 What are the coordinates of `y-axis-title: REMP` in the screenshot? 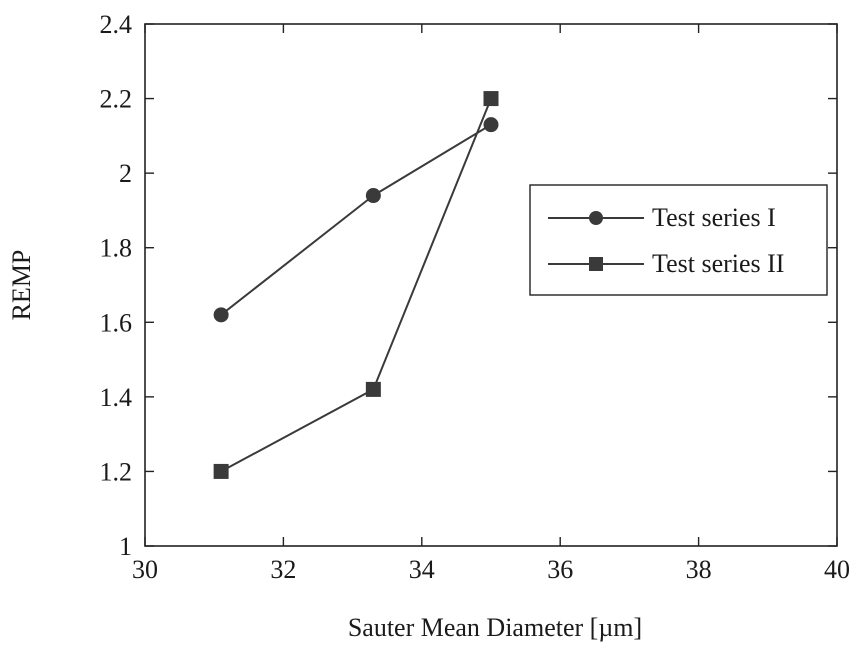 It's located at (21, 285).